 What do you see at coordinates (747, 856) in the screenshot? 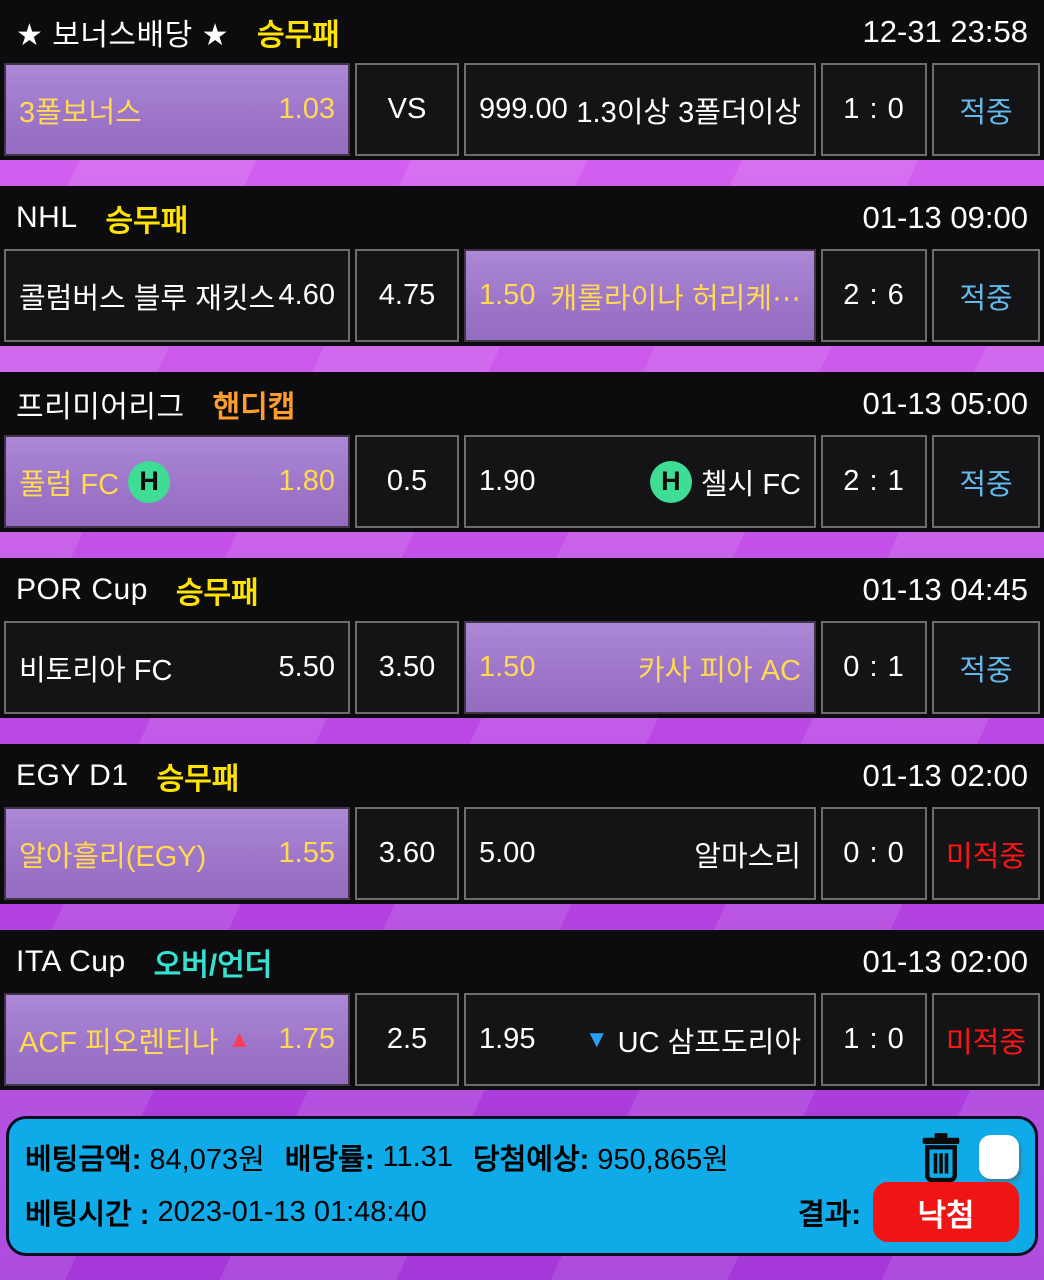
I see `away-team-name: 알마스리` at bounding box center [747, 856].